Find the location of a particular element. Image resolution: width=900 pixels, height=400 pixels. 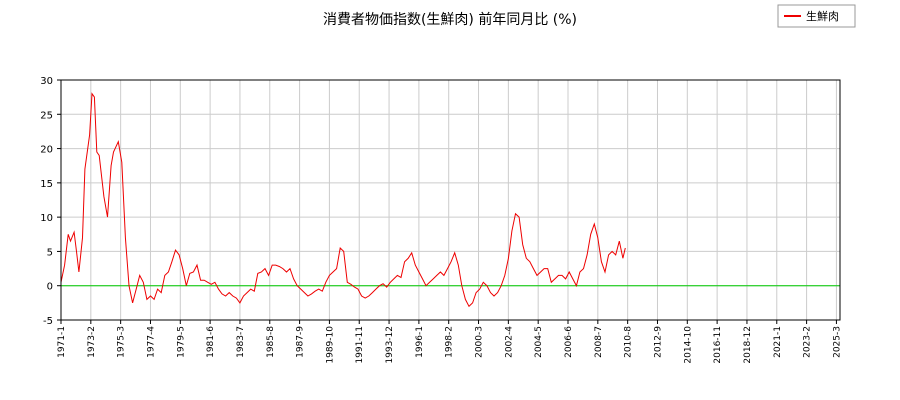

x-tick-label: 1991-11 is located at coordinates (360, 345).